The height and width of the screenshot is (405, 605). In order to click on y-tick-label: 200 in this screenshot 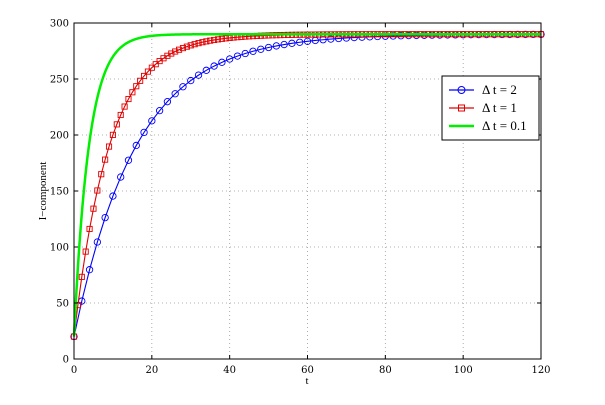, I will do `click(59, 136)`.